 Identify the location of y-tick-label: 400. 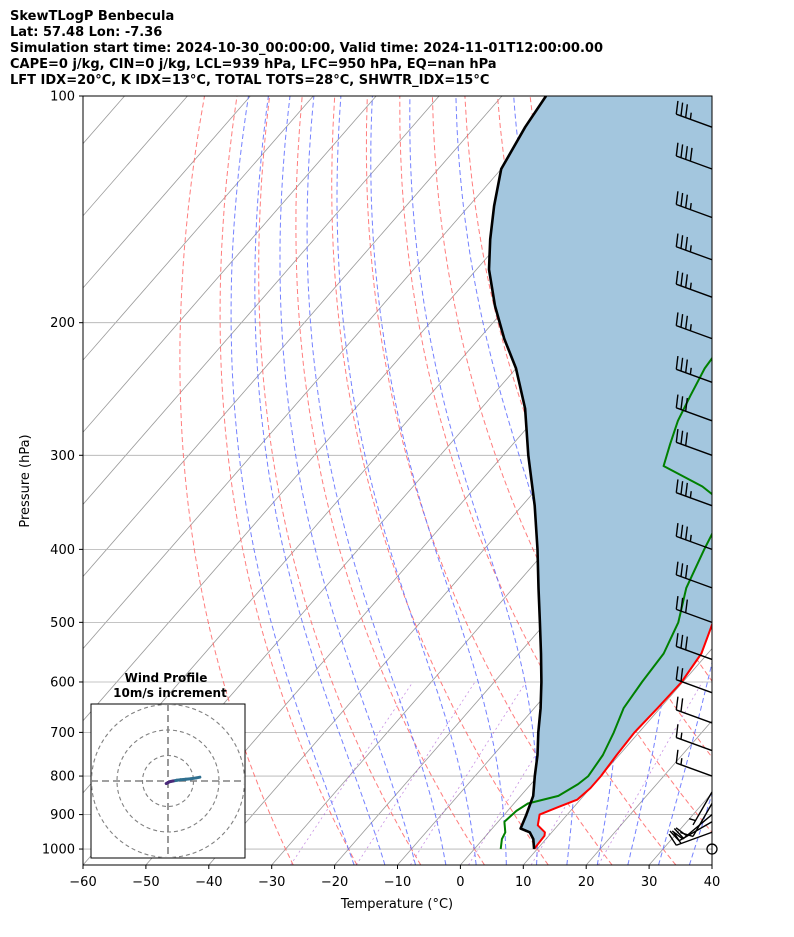
(62, 550).